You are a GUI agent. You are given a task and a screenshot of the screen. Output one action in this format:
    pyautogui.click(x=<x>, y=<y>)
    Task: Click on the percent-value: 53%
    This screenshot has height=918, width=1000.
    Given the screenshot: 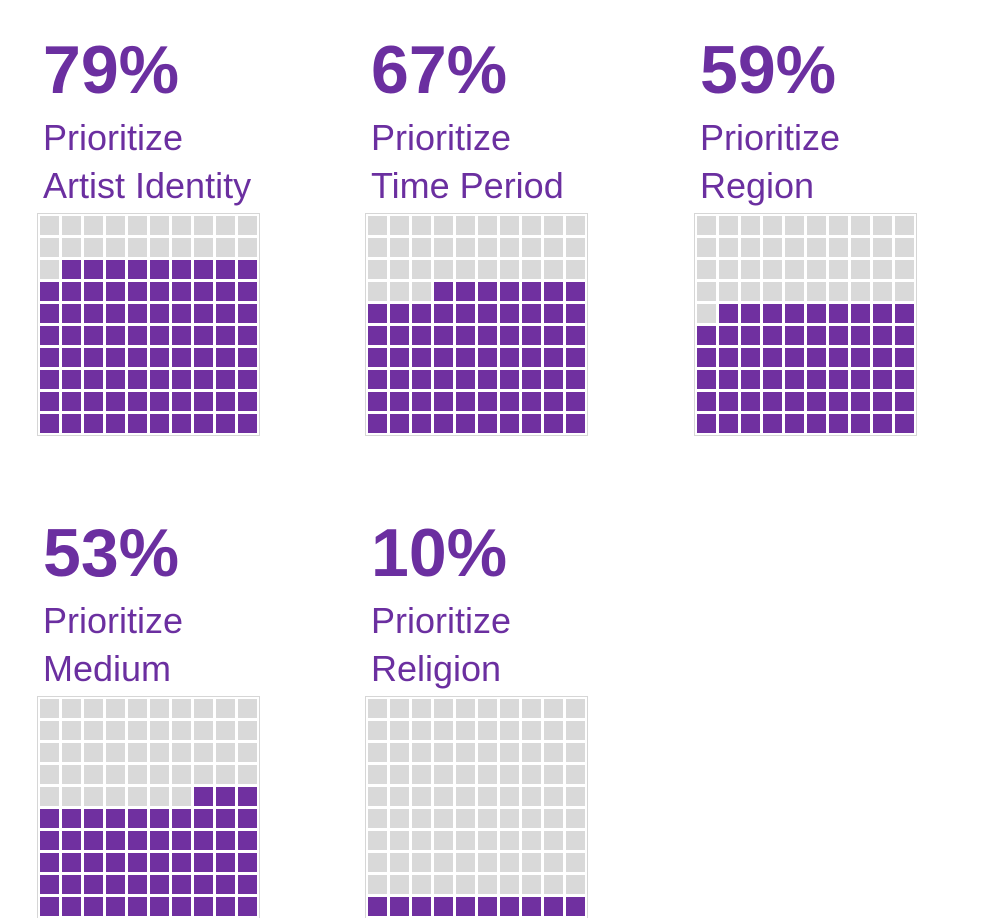 What is the action you would take?
    pyautogui.click(x=111, y=553)
    